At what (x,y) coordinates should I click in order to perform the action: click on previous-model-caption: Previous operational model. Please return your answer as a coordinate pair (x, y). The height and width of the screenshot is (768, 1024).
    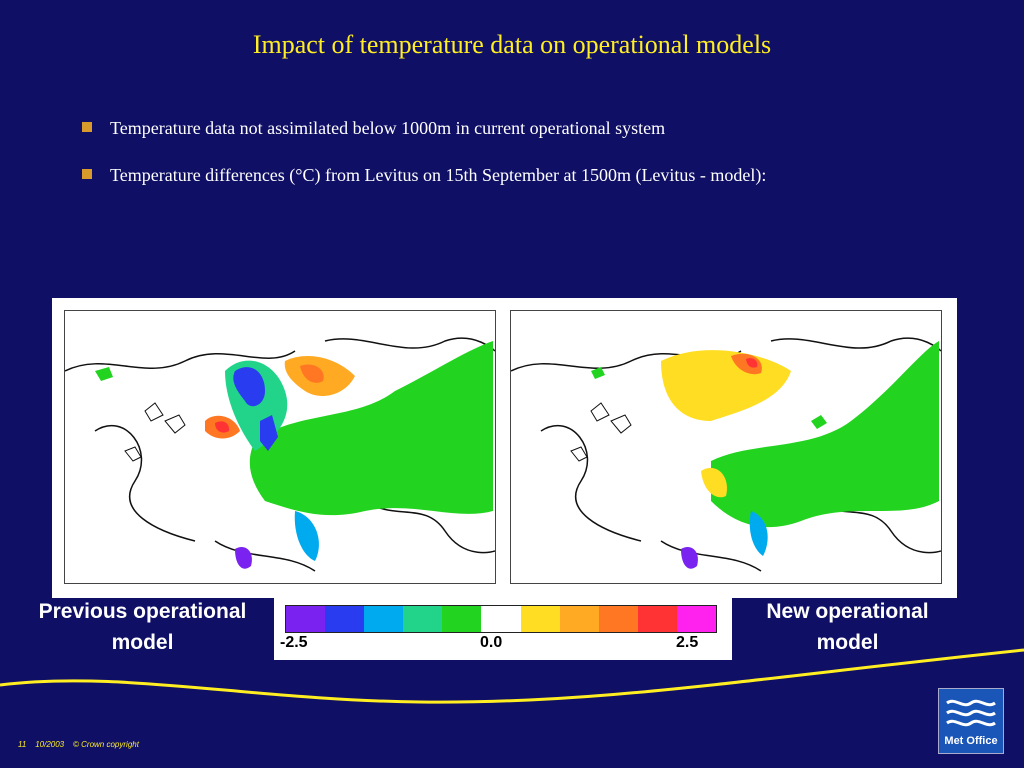
    Looking at the image, I should click on (142, 627).